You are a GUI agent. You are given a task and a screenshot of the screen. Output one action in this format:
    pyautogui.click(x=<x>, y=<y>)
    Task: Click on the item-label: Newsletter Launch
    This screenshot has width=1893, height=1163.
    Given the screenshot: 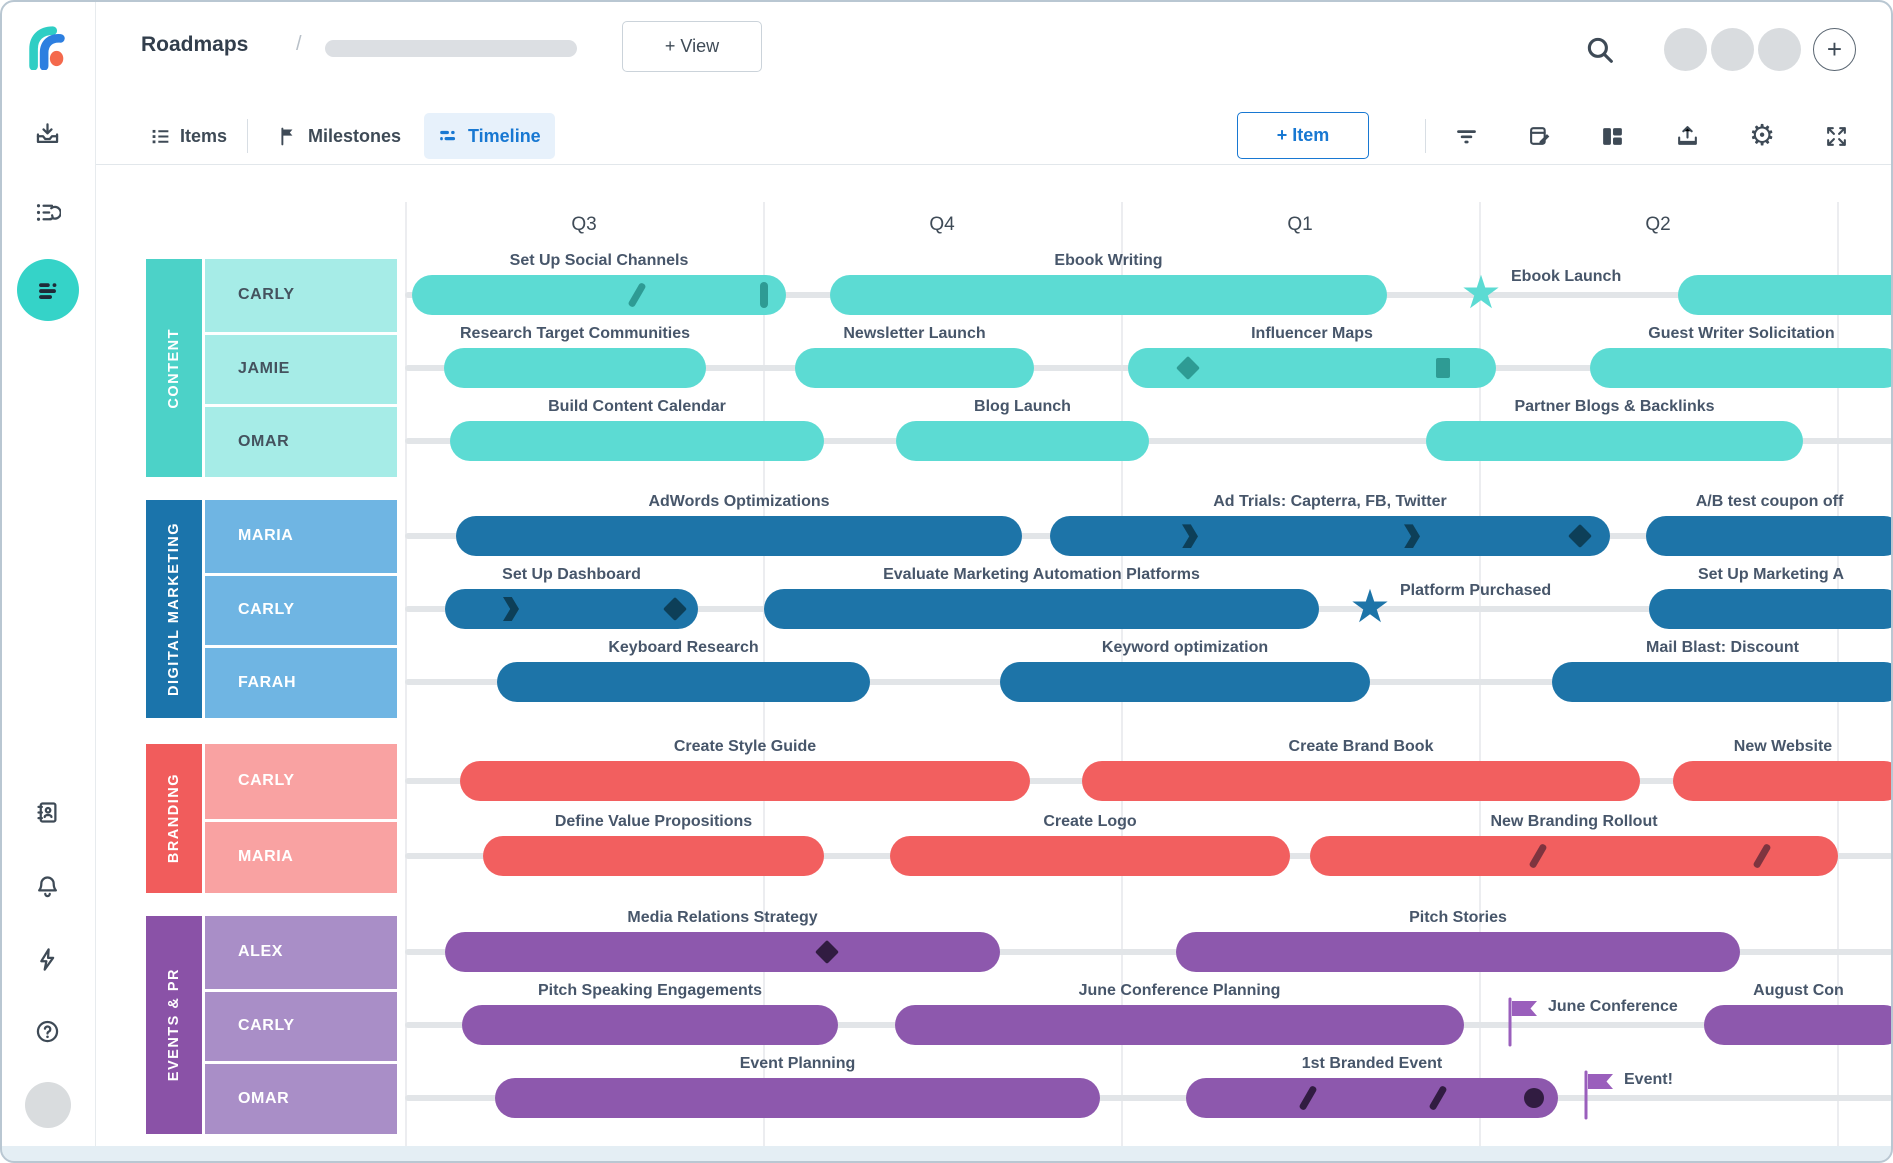 What is the action you would take?
    pyautogui.click(x=914, y=333)
    